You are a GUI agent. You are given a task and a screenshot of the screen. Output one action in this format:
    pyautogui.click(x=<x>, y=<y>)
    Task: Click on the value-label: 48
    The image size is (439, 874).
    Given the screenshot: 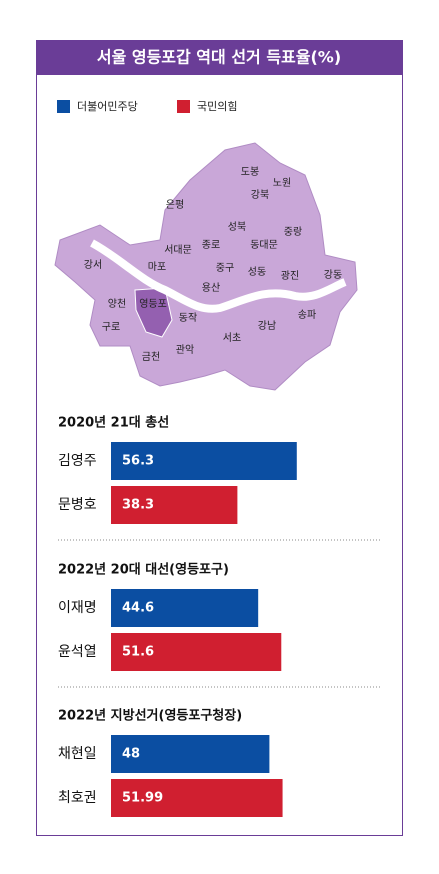 What is the action you would take?
    pyautogui.click(x=131, y=754)
    